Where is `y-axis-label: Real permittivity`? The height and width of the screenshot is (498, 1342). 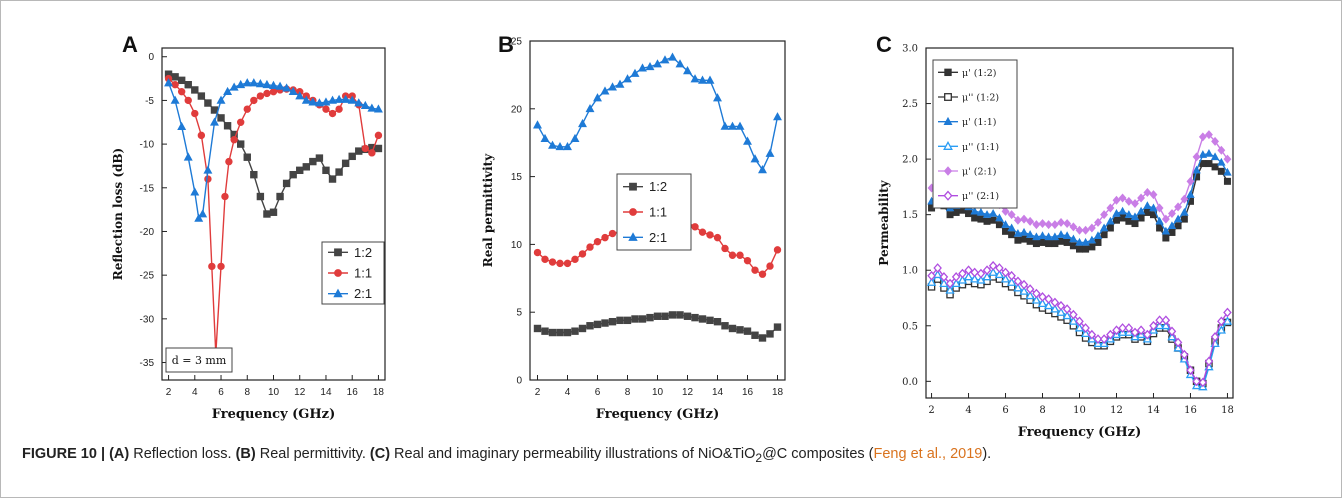 y-axis-label: Real permittivity is located at coordinates (488, 210).